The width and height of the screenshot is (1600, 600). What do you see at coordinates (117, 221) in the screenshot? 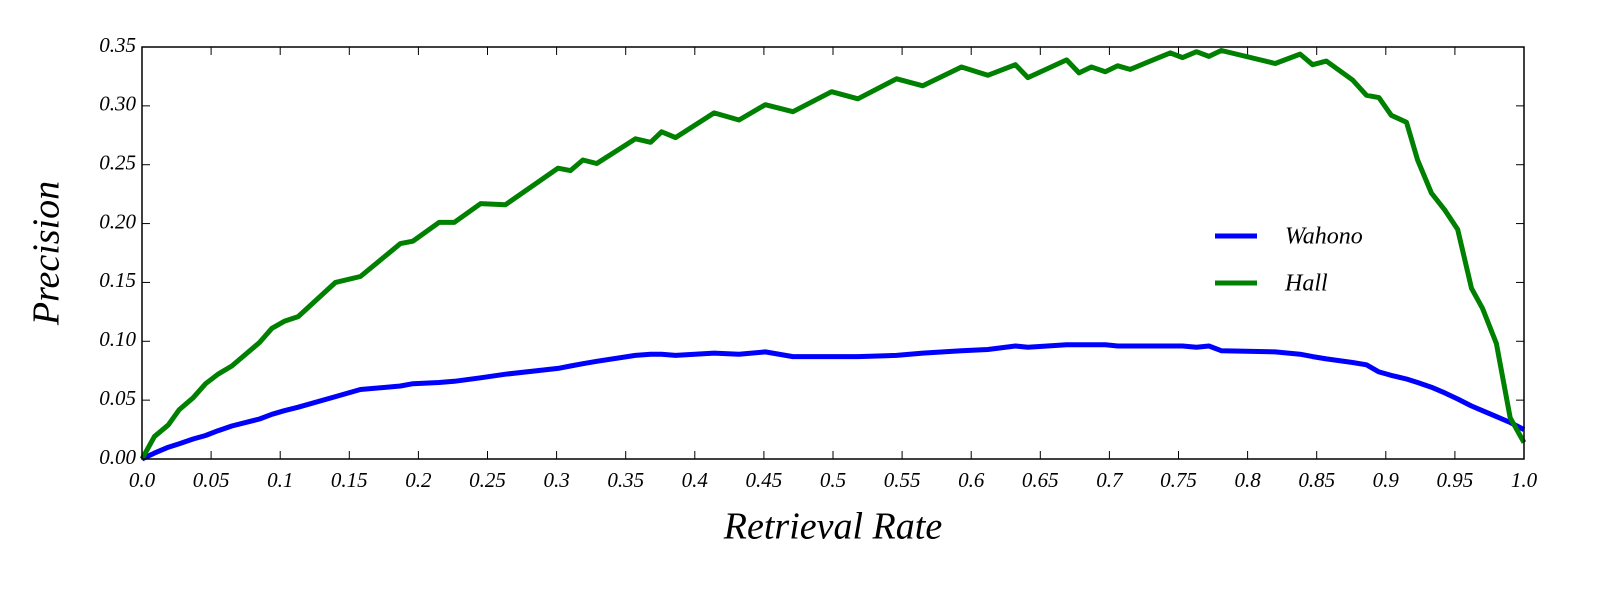
I see `y-tick-label: 0.20` at bounding box center [117, 221].